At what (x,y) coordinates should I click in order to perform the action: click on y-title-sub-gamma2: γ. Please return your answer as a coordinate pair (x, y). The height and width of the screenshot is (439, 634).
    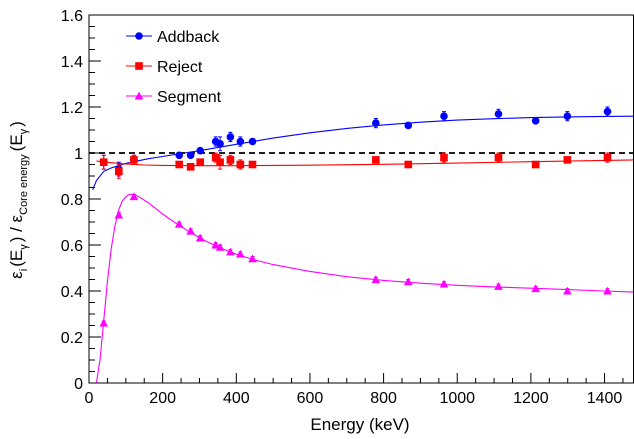
    Looking at the image, I should click on (24, 131).